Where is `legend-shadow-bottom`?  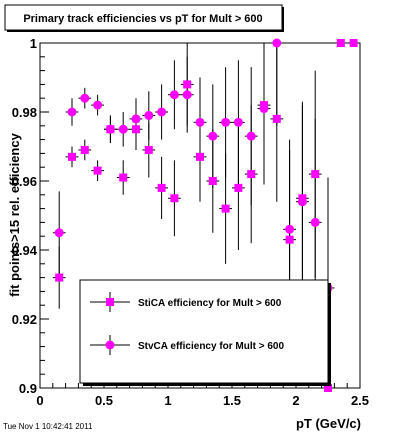 legend-shadow-bottom is located at coordinates (207, 384).